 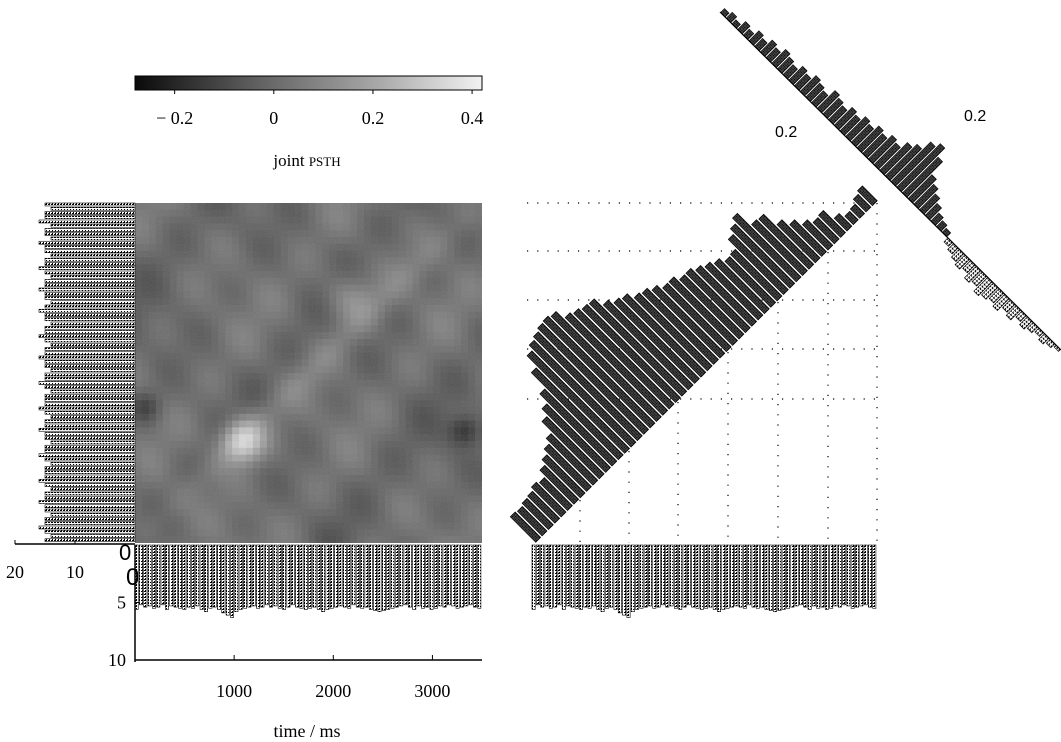 What do you see at coordinates (890, 180) in the screenshot?
I see `coincidence-bars` at bounding box center [890, 180].